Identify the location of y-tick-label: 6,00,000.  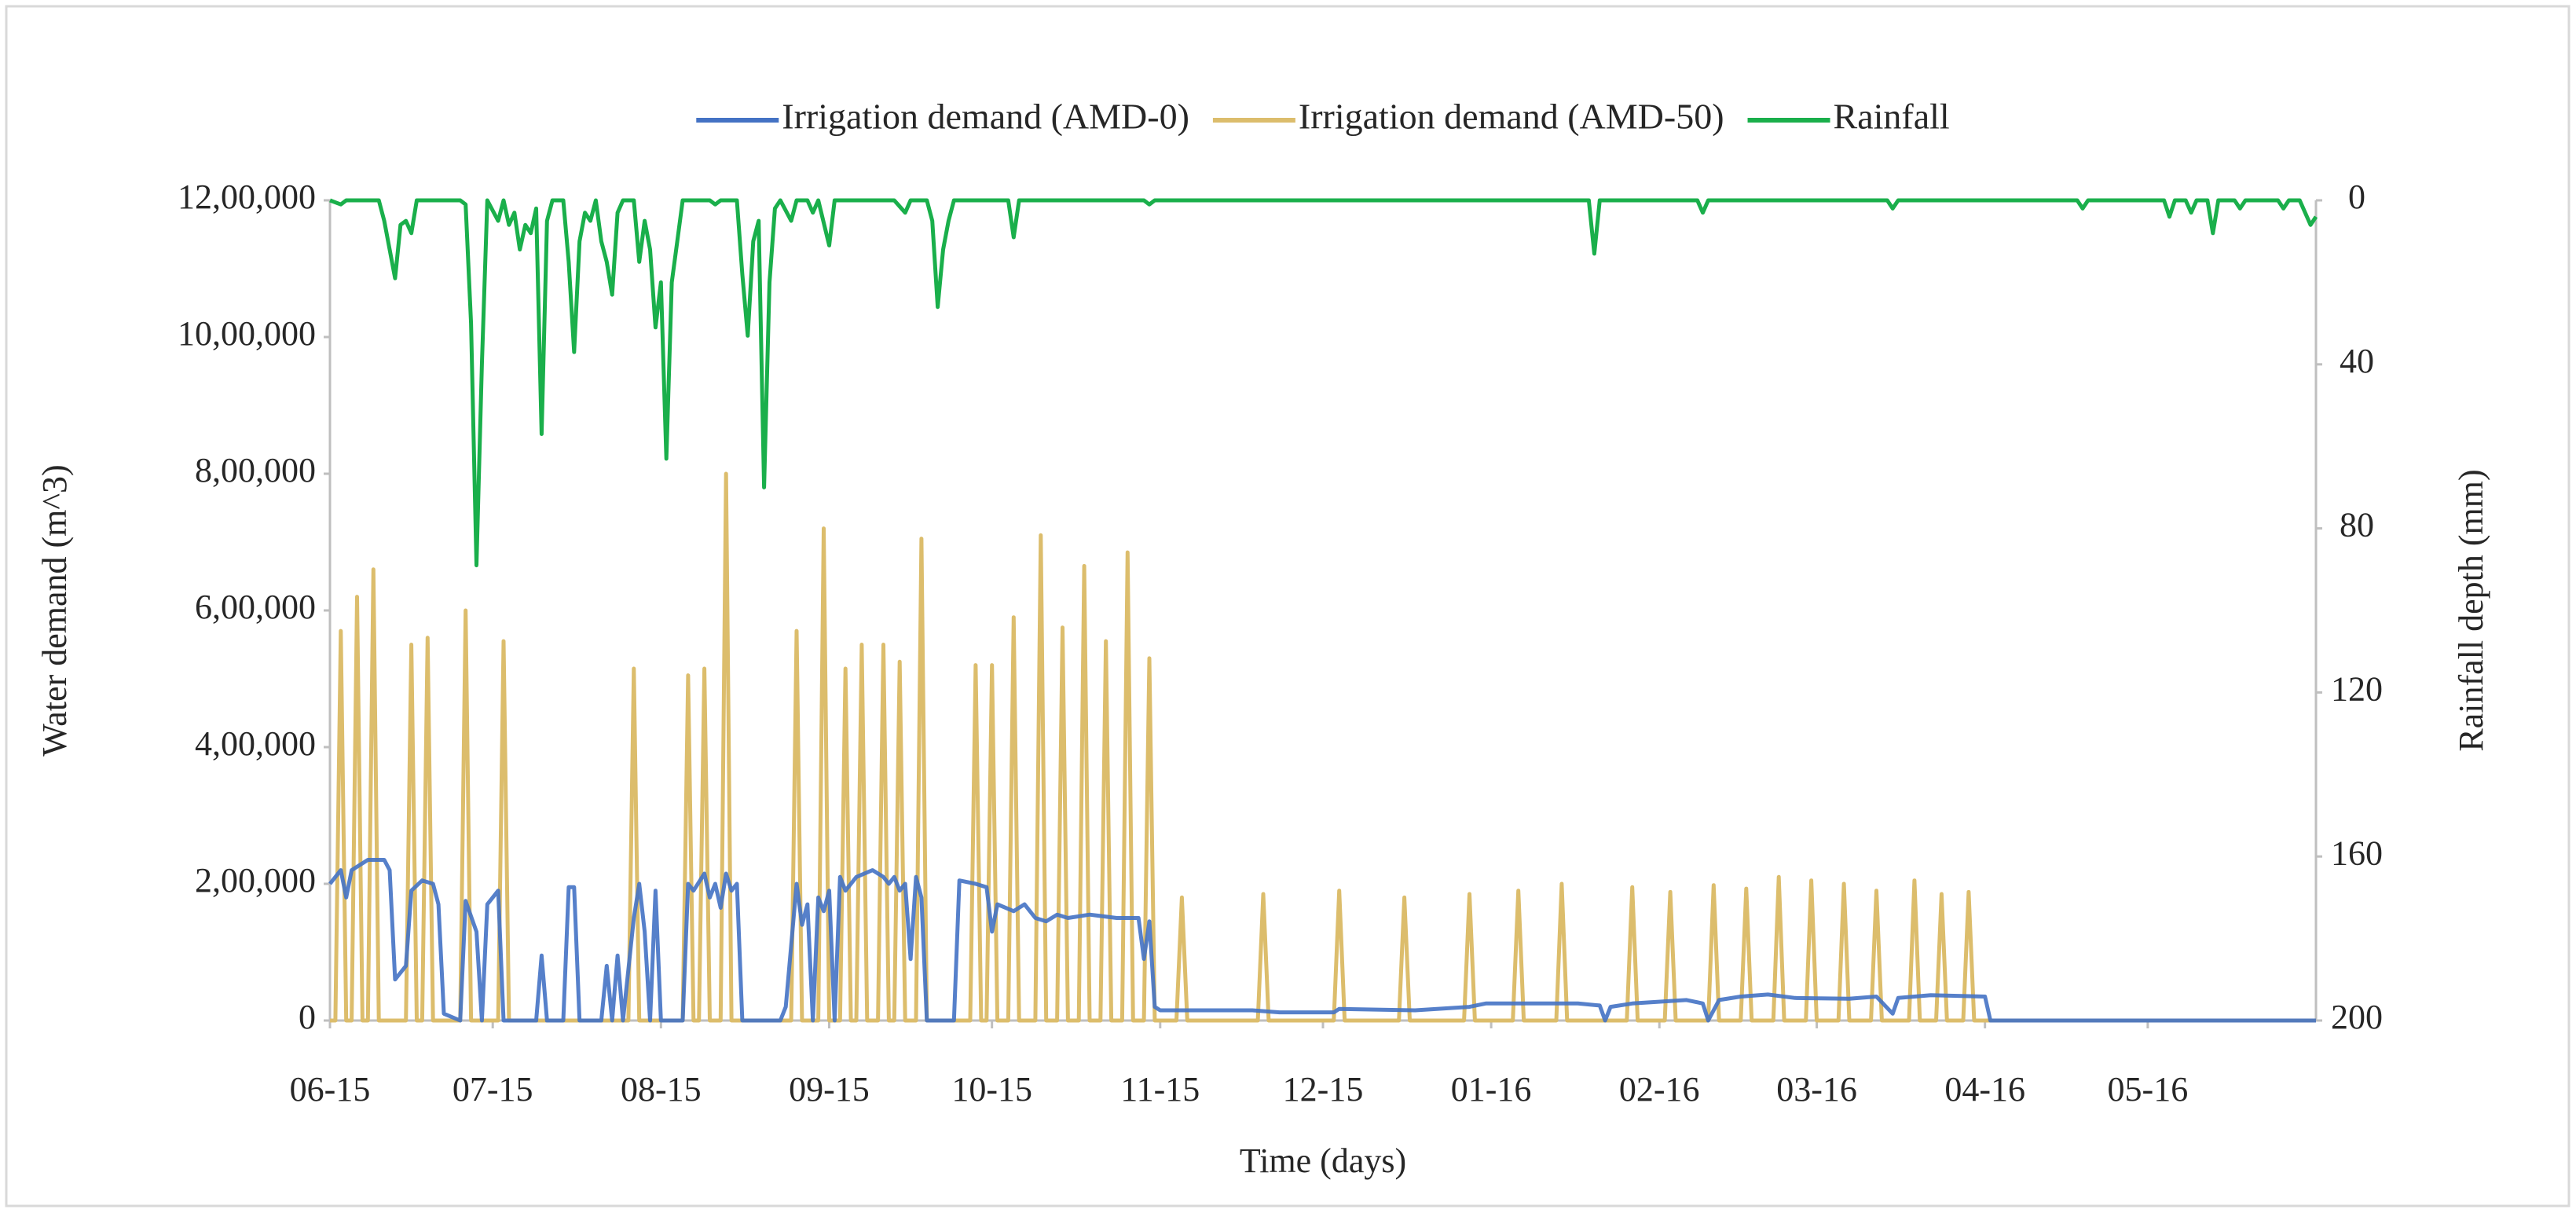
(256, 607).